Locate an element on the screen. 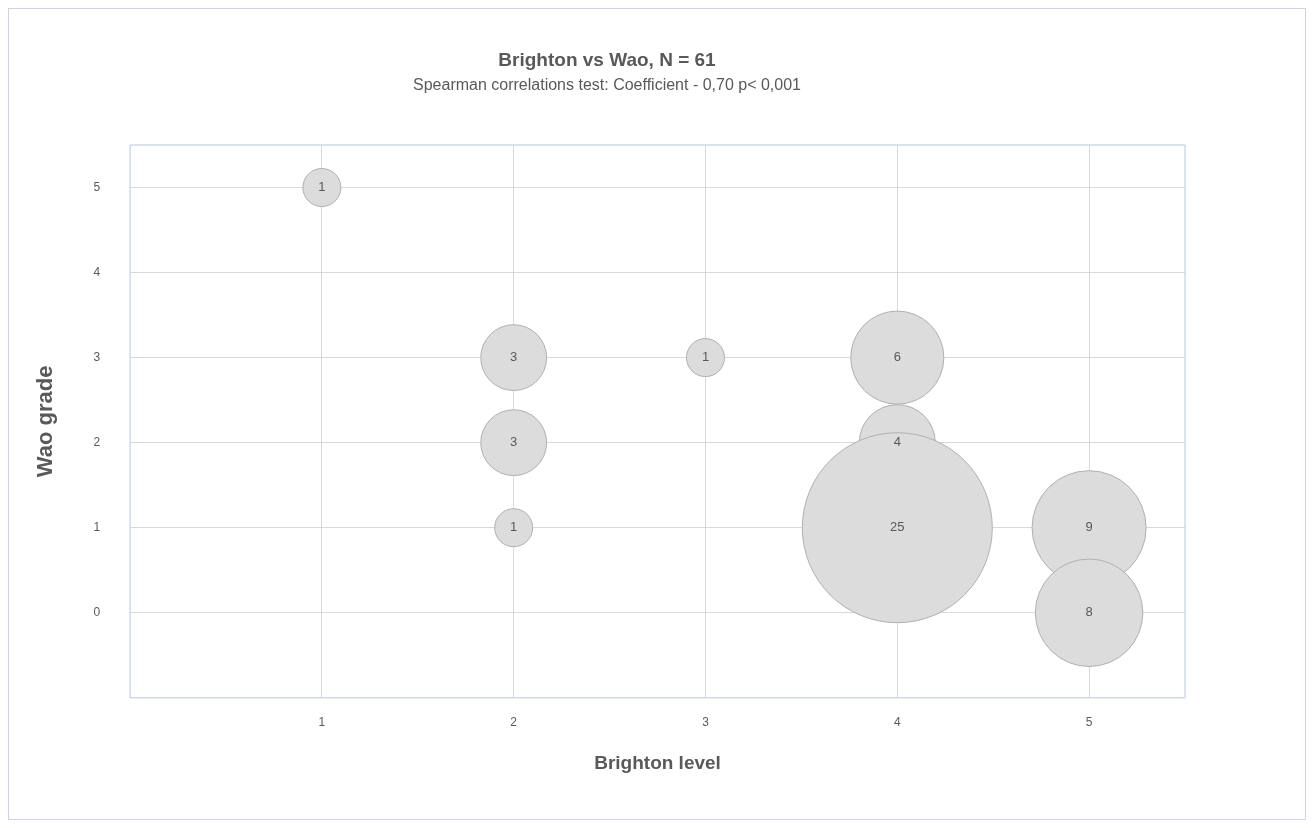  x-tick-label: 2 is located at coordinates (514, 722).